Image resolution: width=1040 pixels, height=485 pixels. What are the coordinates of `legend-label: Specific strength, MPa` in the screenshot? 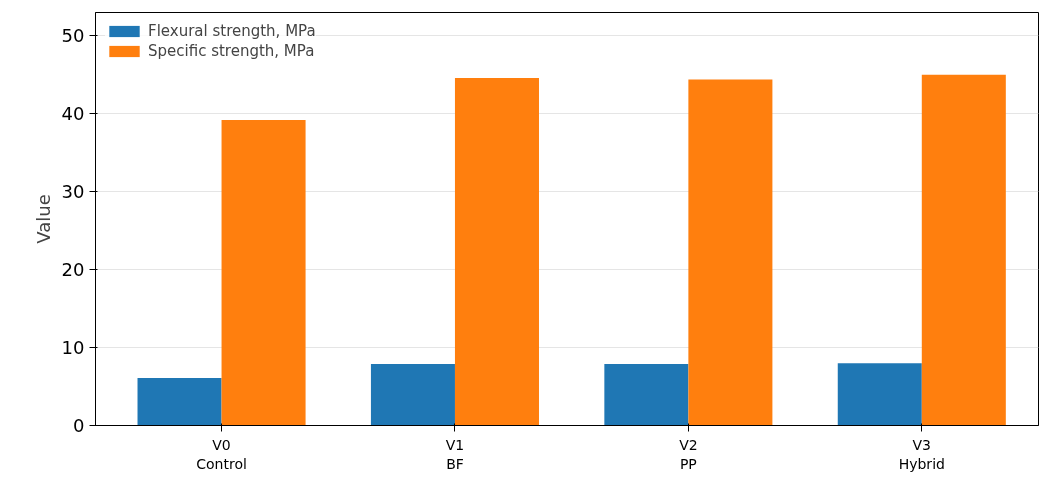 It's located at (231, 51).